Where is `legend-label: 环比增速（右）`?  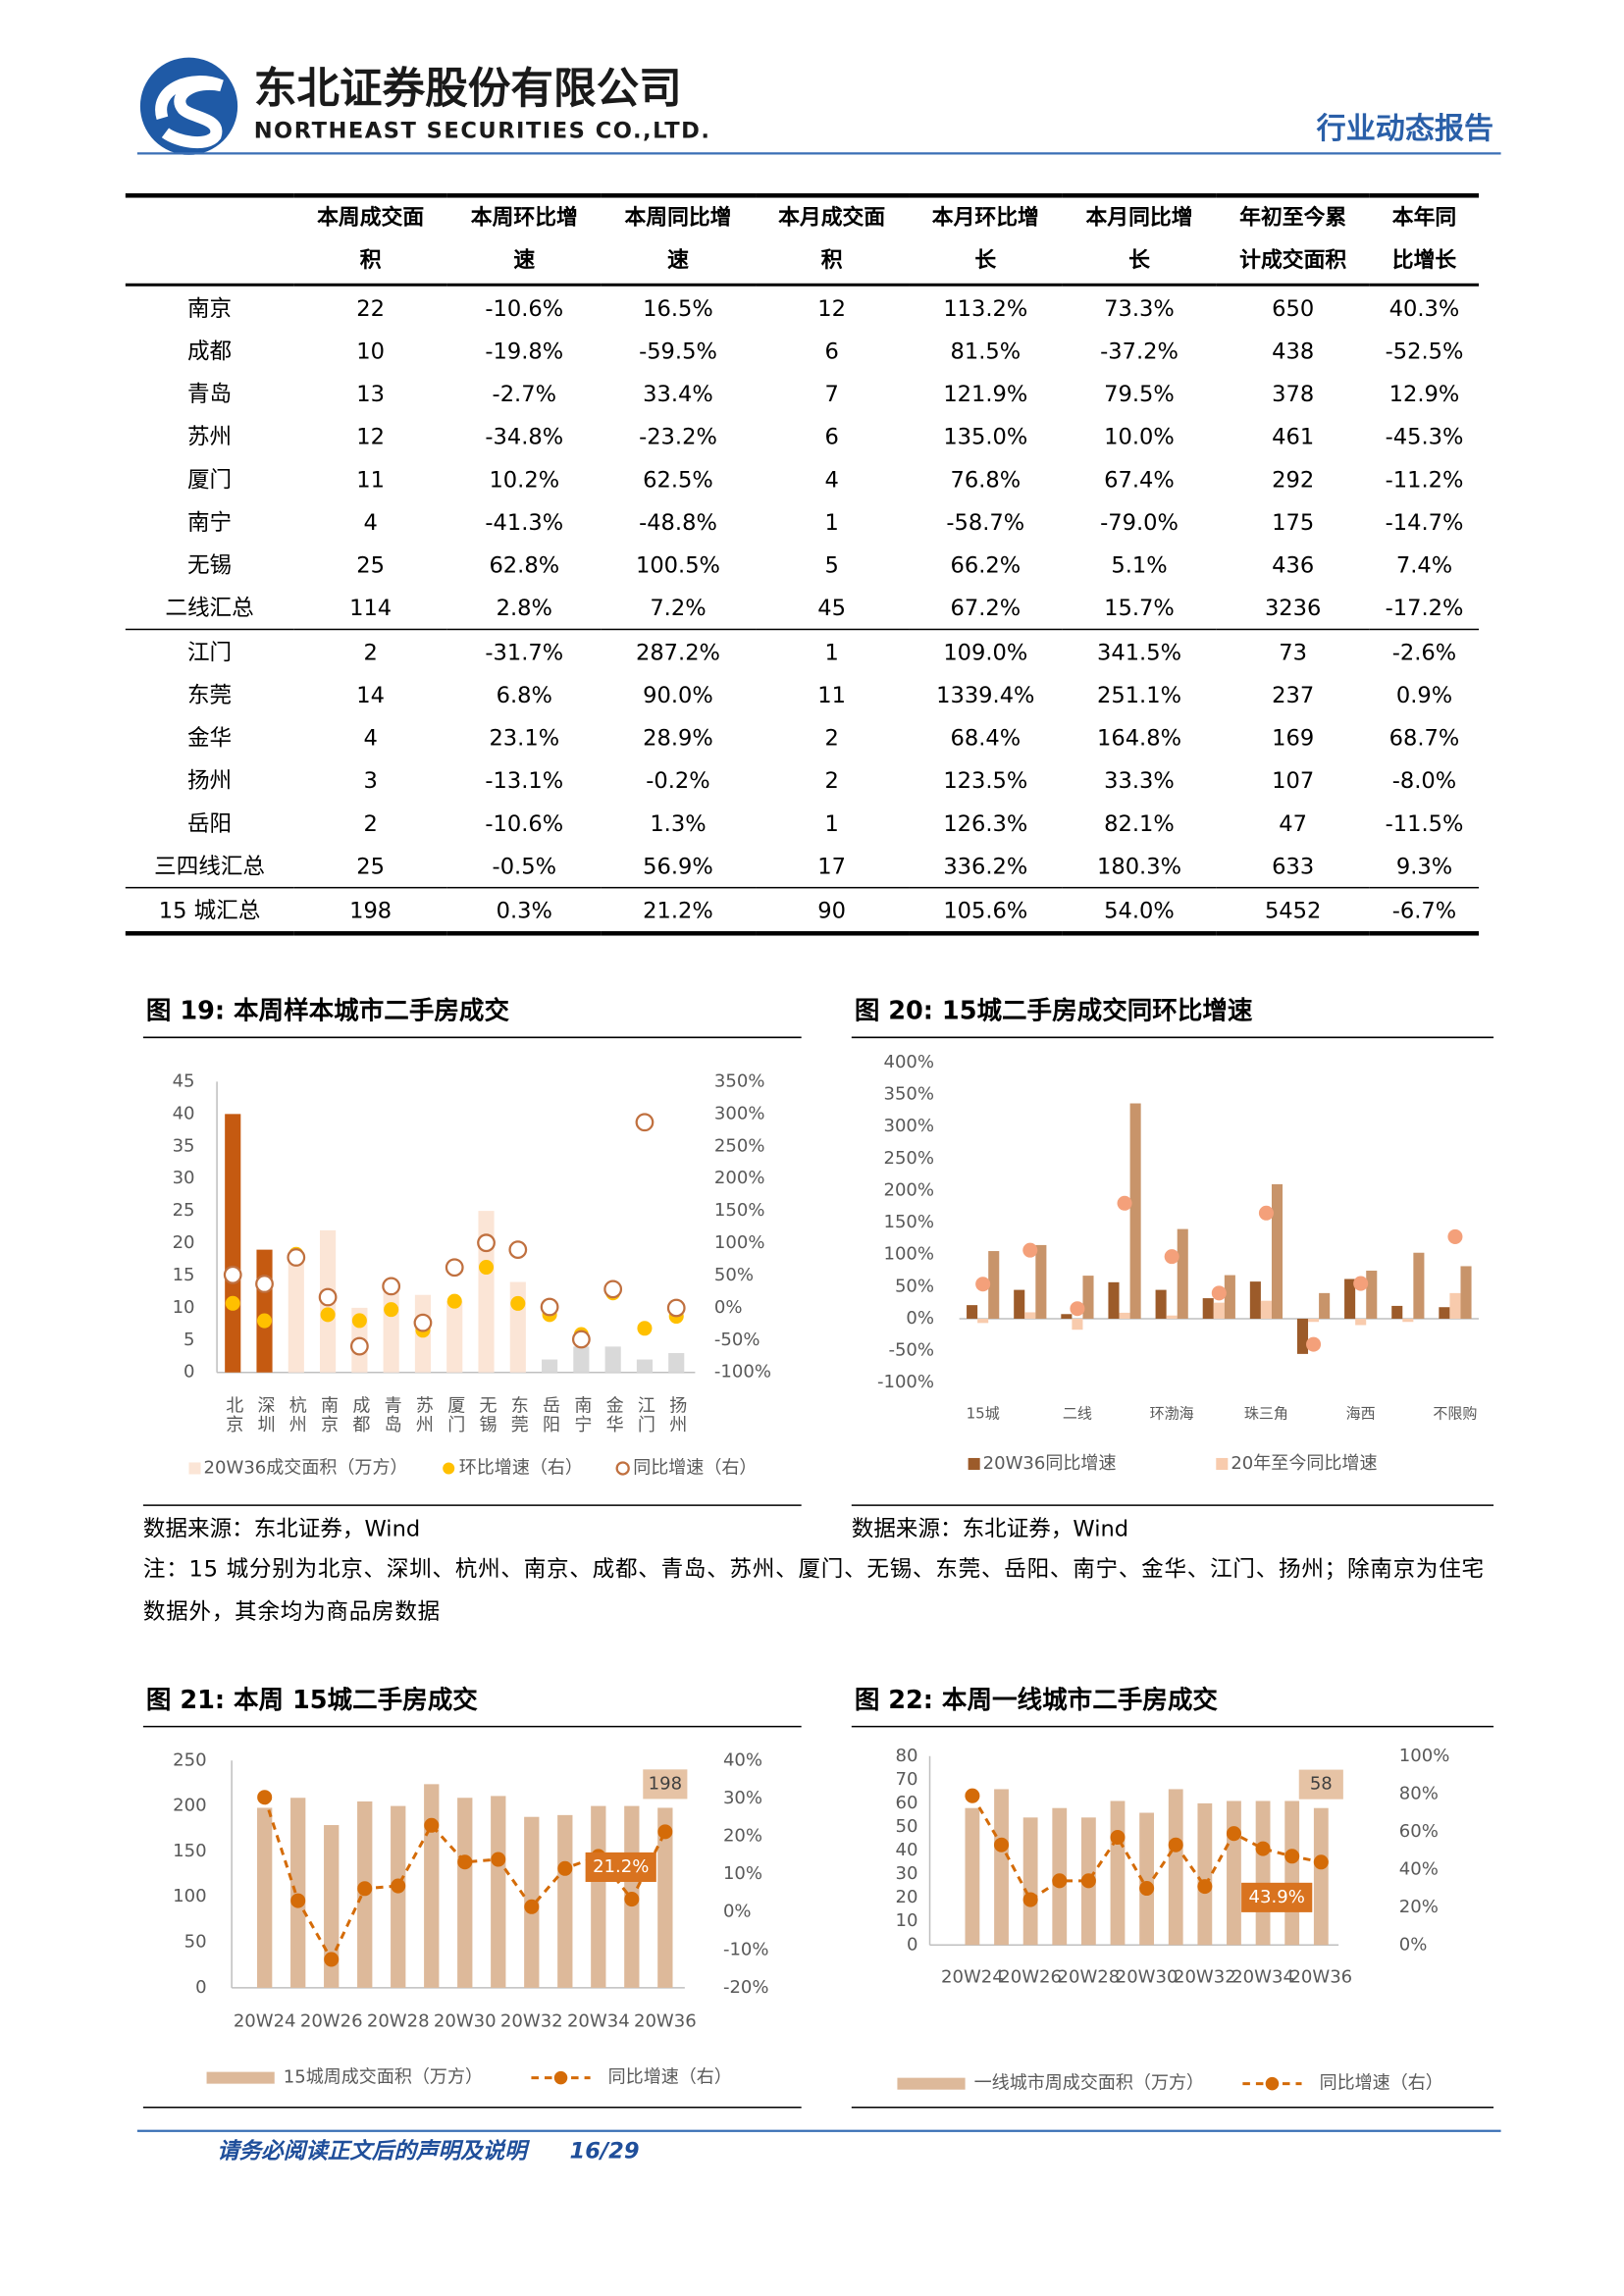
legend-label: 环比增速（右） is located at coordinates (521, 1467).